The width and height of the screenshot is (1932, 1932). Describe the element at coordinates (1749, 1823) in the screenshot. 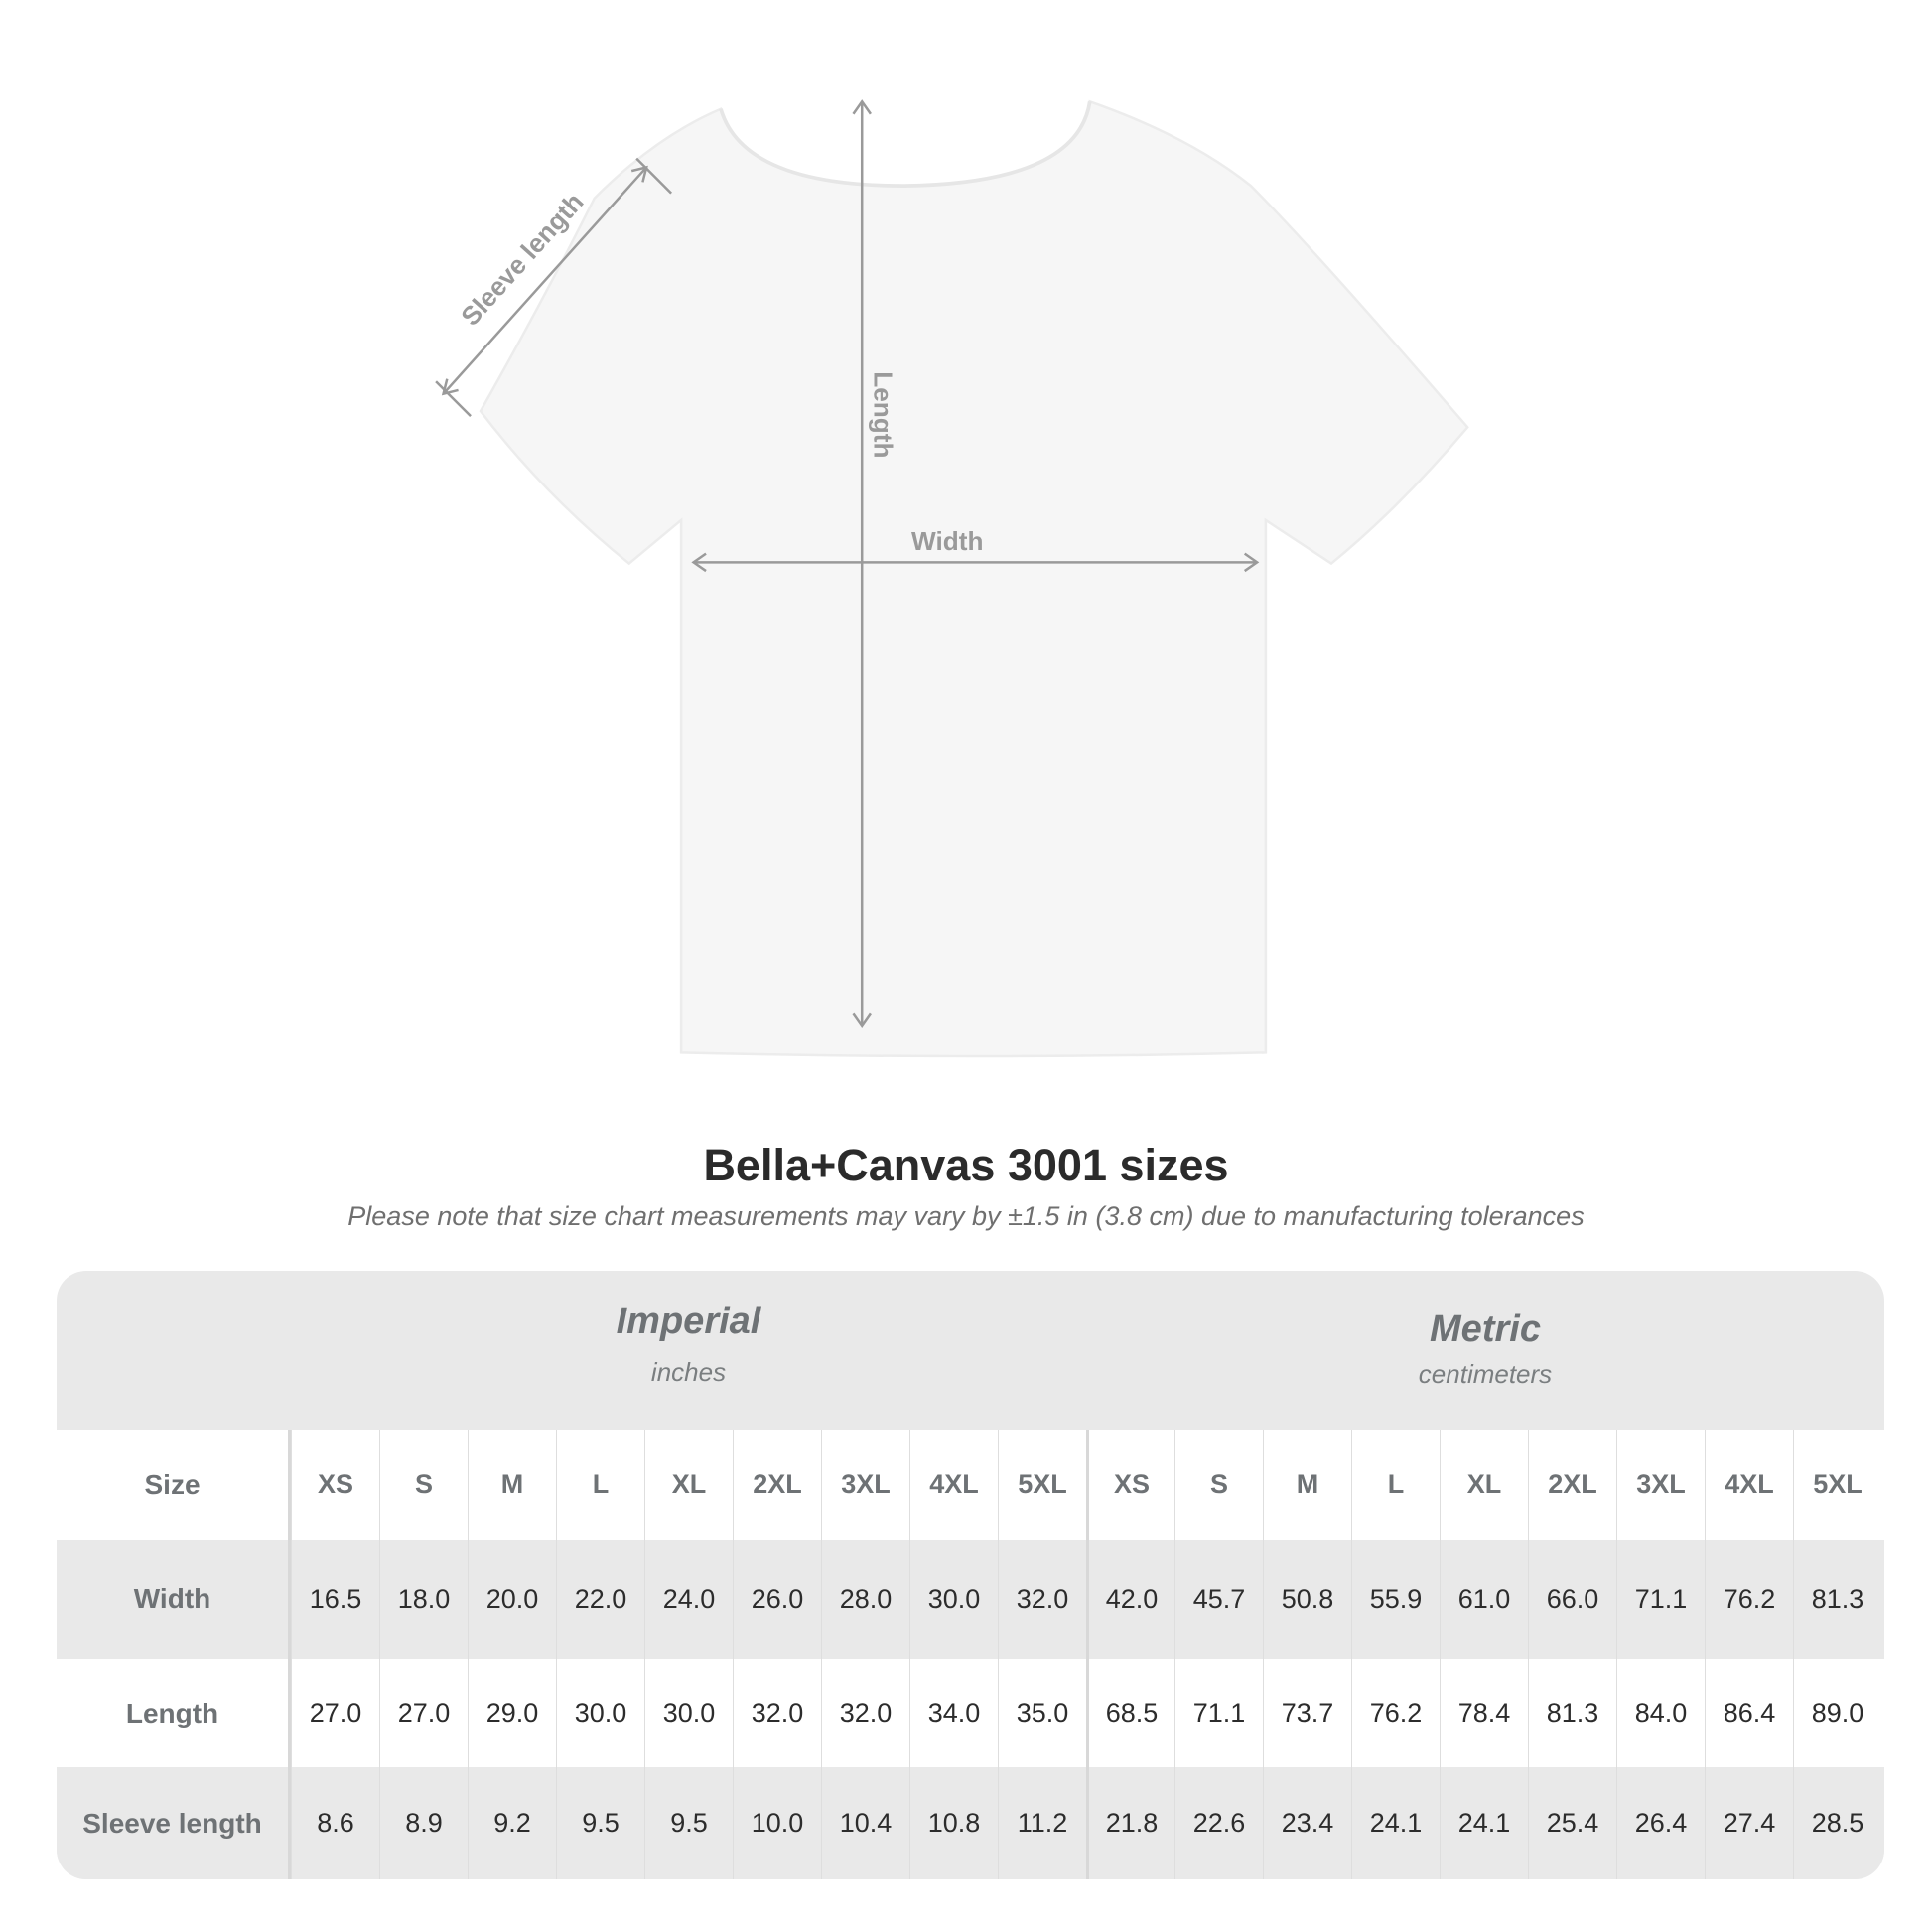

I see `table-cell-metric: 27.4` at that location.